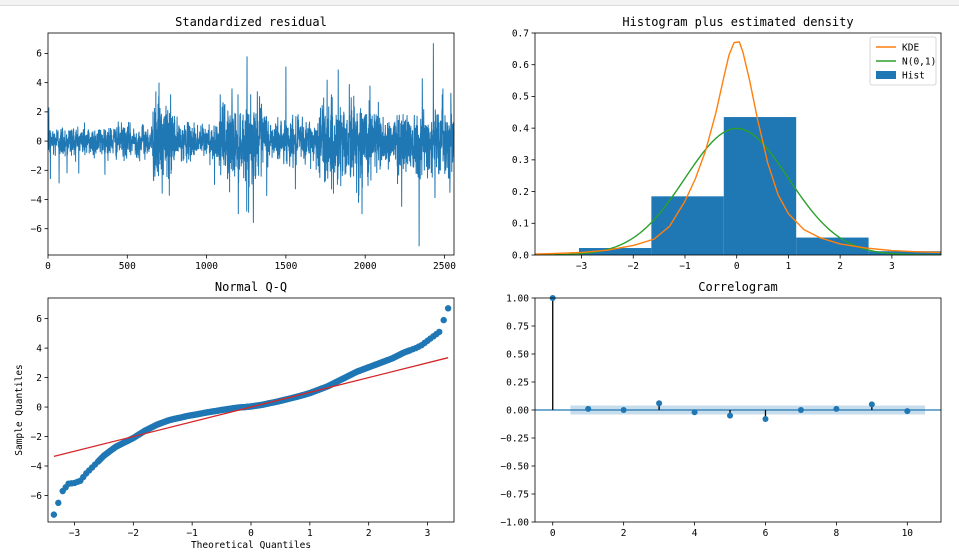 This screenshot has width=959, height=557. What do you see at coordinates (766, 533) in the screenshot?
I see `x-tick-label: 6` at bounding box center [766, 533].